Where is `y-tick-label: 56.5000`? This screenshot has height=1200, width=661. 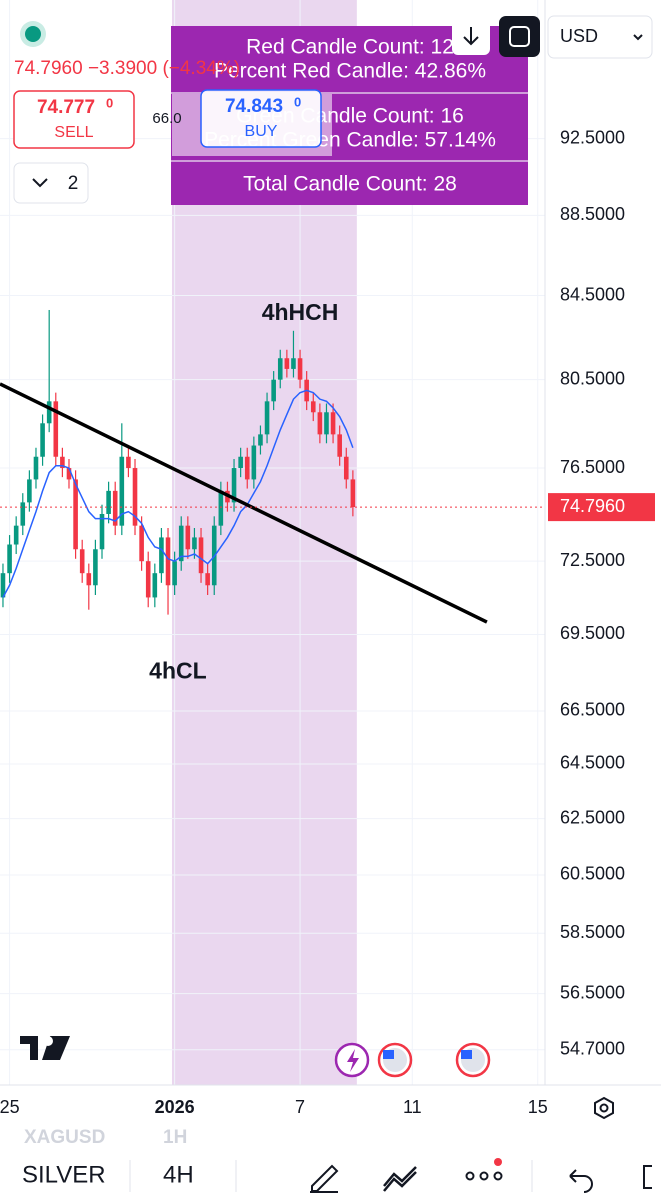
y-tick-label: 56.5000 is located at coordinates (592, 992).